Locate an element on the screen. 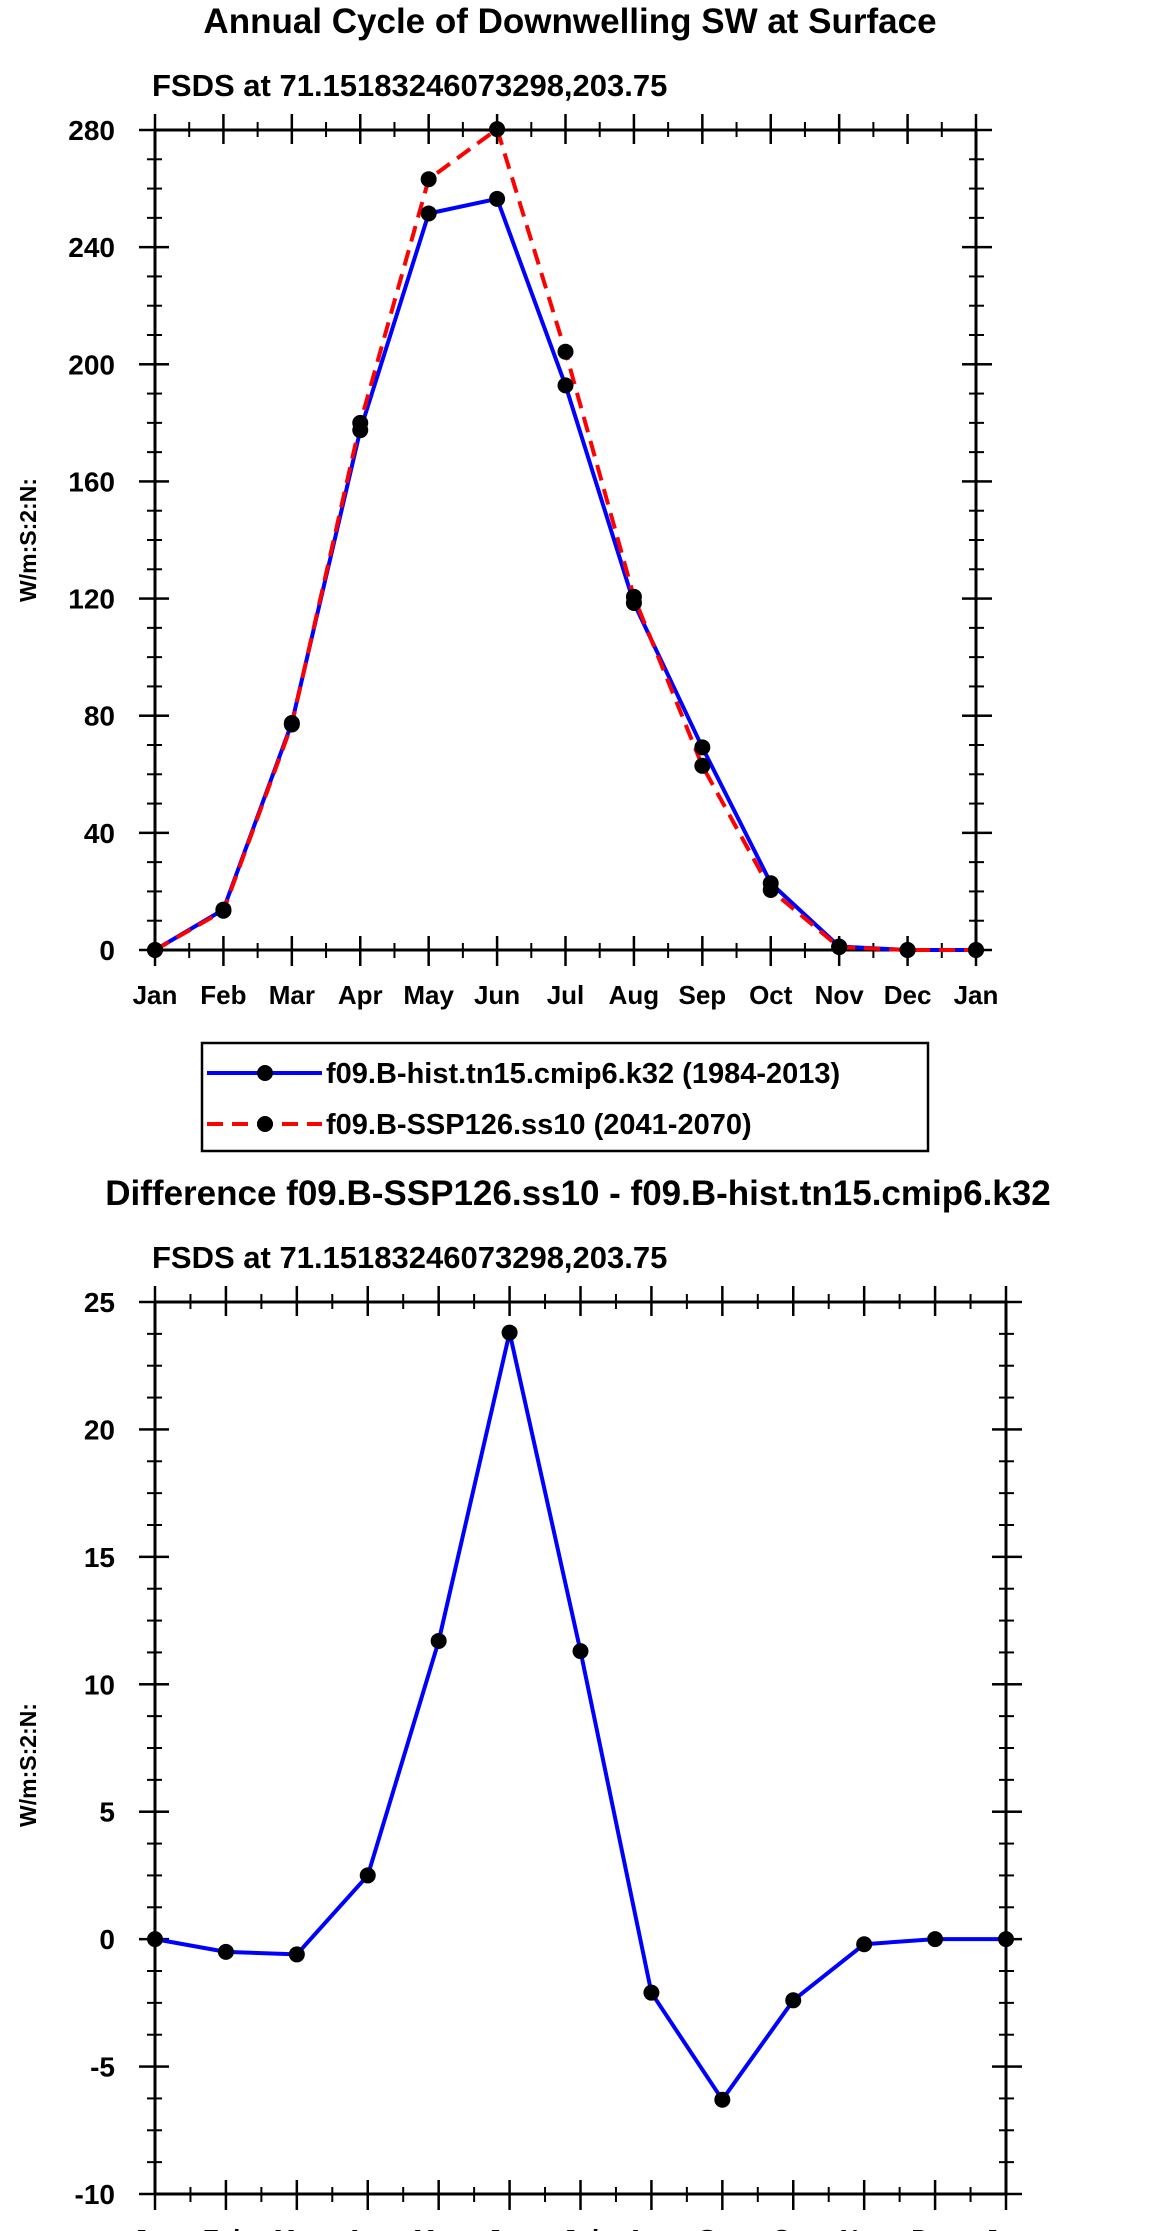 This screenshot has width=1161, height=2231. chart1-xtick-label: Nov is located at coordinates (840, 995).